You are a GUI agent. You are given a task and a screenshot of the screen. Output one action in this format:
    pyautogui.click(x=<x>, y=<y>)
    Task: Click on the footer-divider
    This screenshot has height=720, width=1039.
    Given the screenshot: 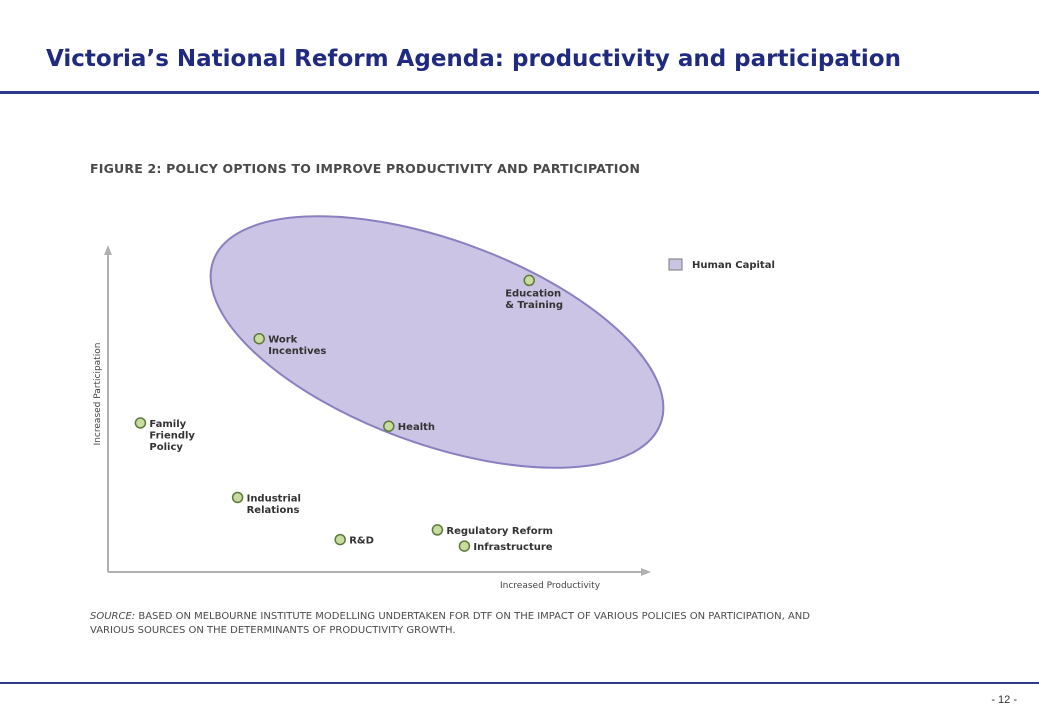 What is the action you would take?
    pyautogui.click(x=519, y=683)
    